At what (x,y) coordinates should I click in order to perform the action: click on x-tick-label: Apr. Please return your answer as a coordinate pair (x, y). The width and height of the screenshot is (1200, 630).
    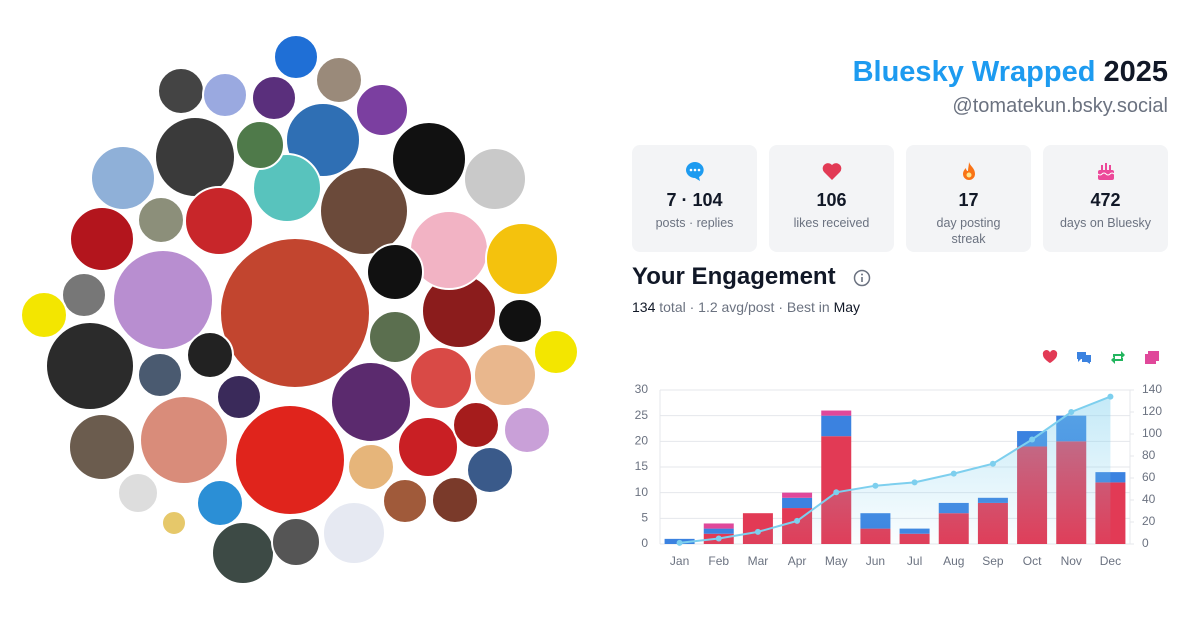
    Looking at the image, I should click on (797, 561).